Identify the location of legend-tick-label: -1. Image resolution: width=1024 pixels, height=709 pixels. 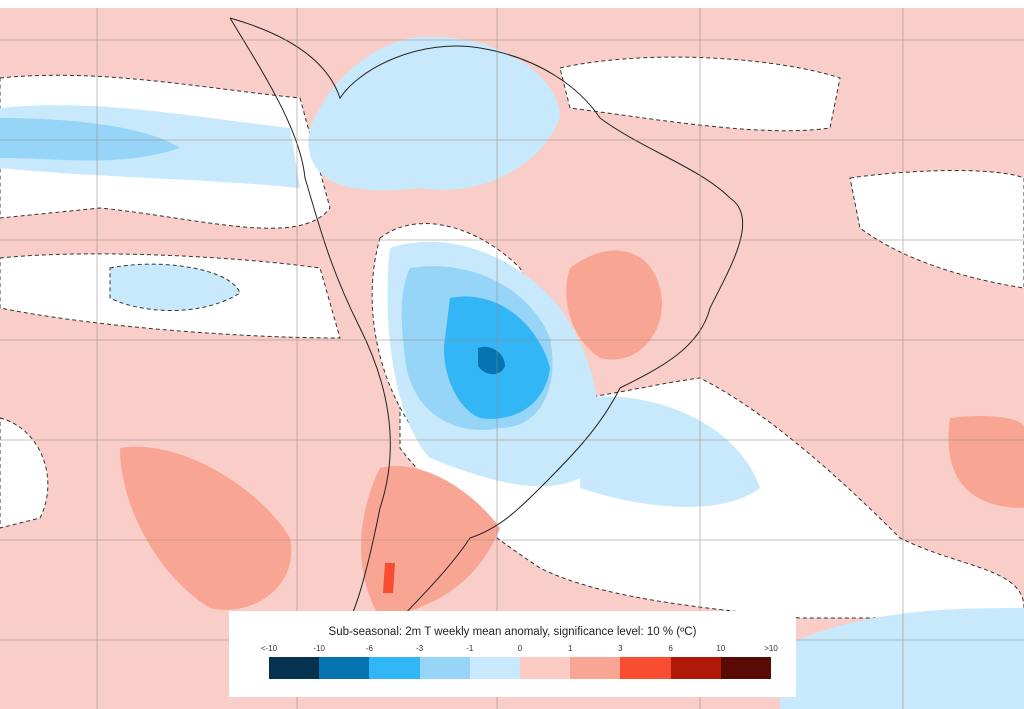
(470, 648).